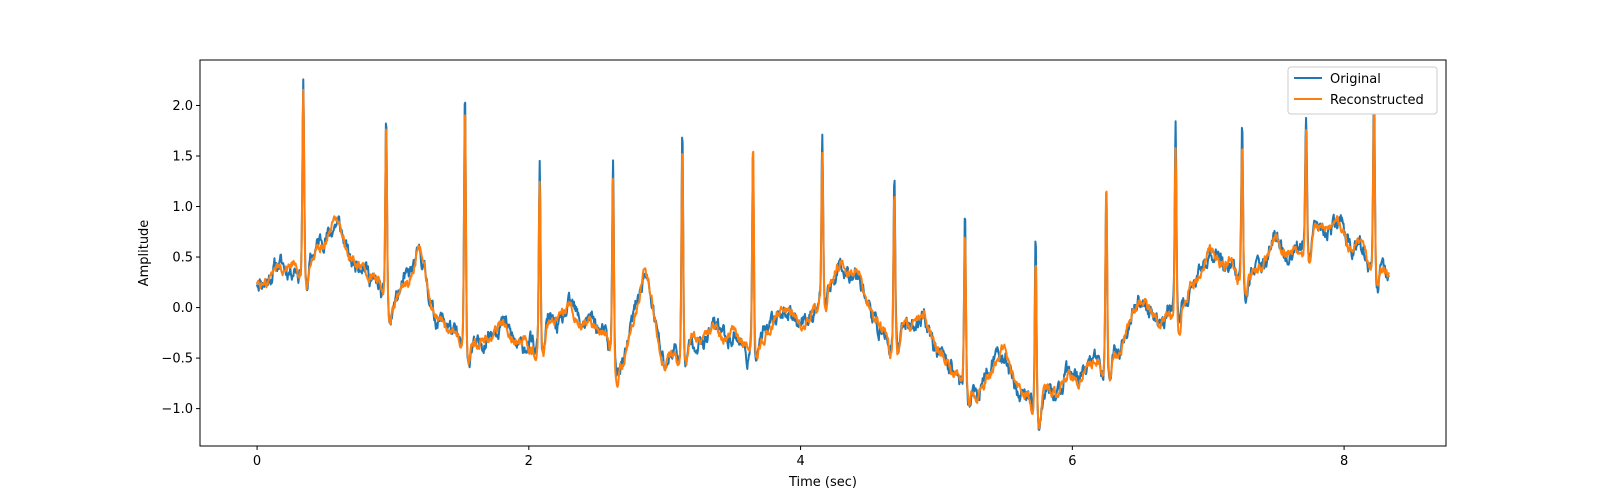  I want to click on x-tick-label: 4, so click(800, 461).